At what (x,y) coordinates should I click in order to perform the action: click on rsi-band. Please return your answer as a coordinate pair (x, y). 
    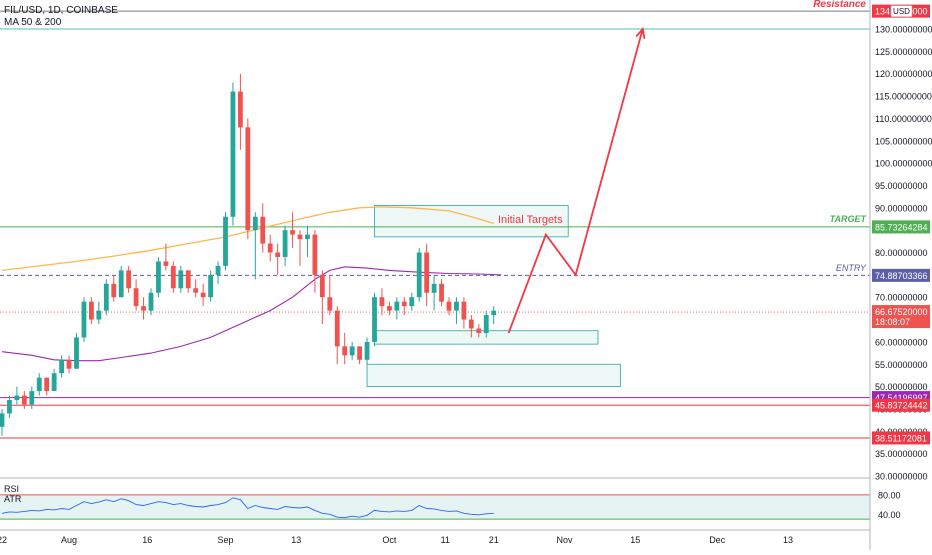
    Looking at the image, I should click on (435, 507).